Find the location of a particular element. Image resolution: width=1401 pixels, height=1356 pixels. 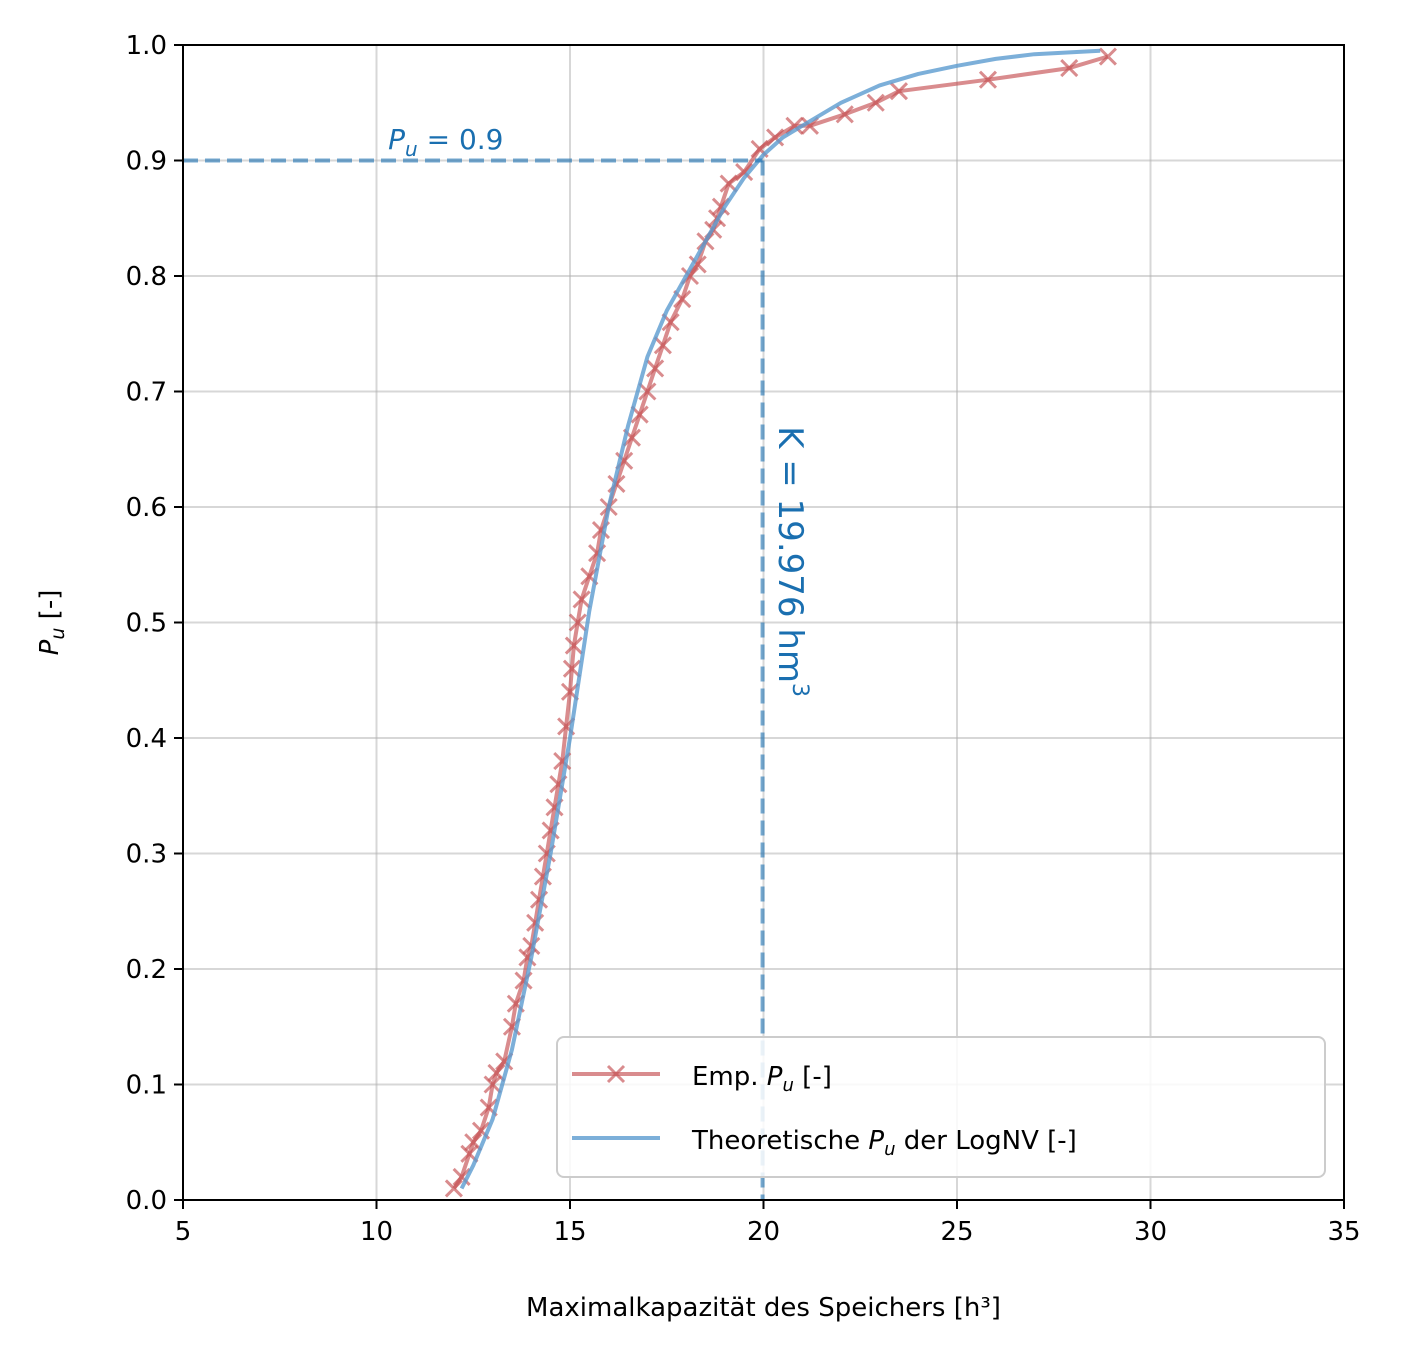

x-tick-label: 10 is located at coordinates (376, 1232).